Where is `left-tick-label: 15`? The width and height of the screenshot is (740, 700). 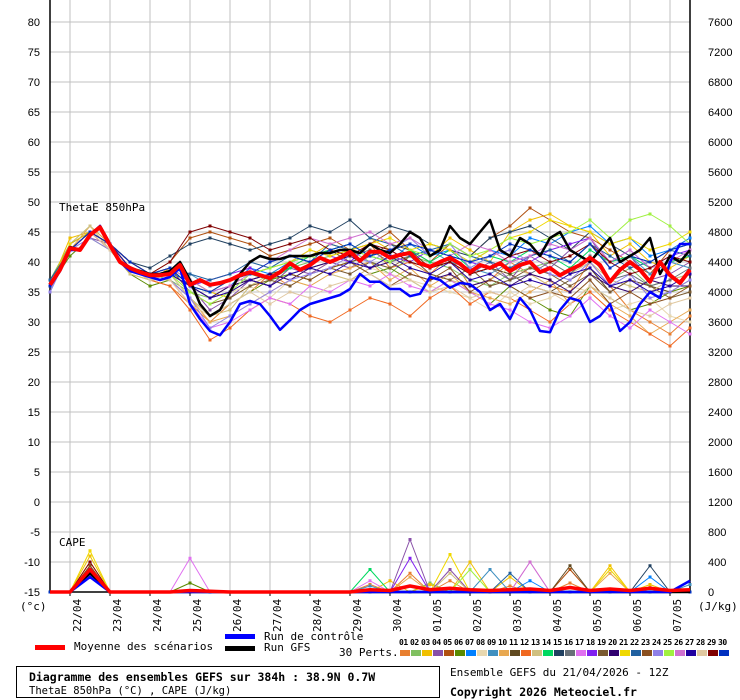 left-tick-label: 15 is located at coordinates (34, 413).